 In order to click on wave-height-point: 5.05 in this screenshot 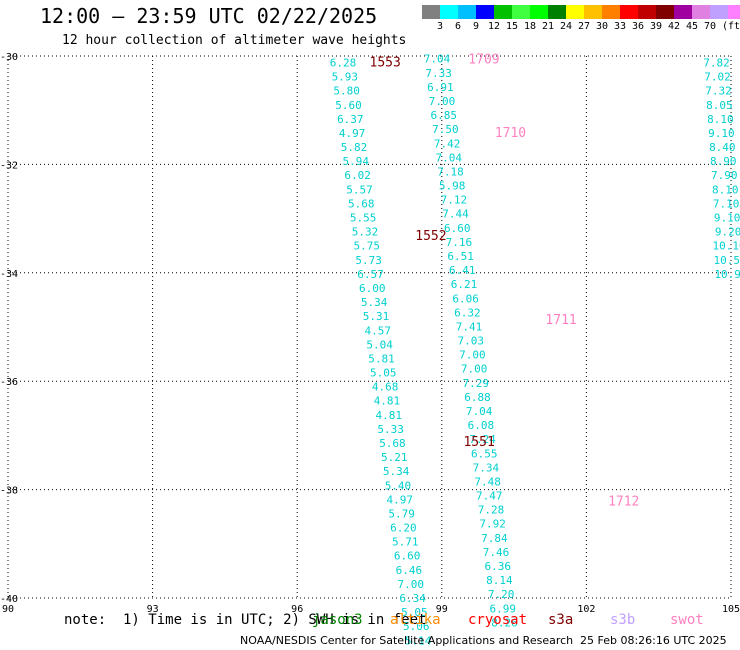, I will do `click(383, 373)`.